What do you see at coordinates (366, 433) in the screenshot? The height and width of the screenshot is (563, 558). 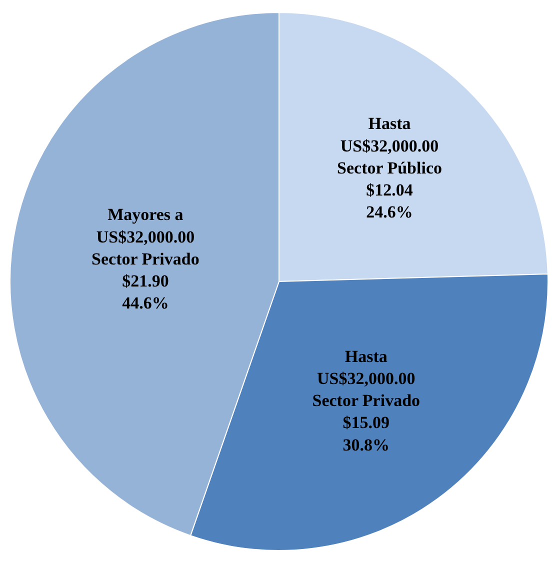 I see `data-label: $15.09 30.8%` at bounding box center [366, 433].